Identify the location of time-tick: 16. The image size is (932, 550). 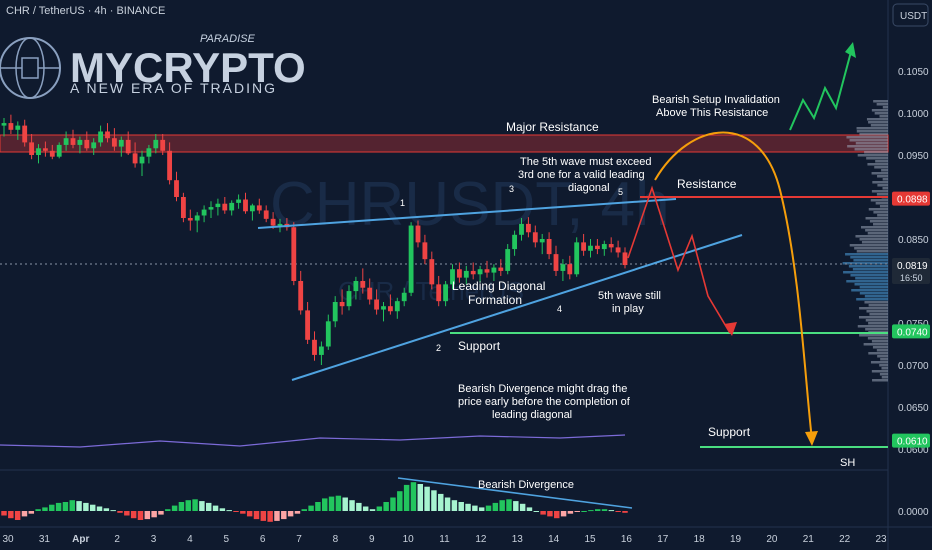
(627, 539).